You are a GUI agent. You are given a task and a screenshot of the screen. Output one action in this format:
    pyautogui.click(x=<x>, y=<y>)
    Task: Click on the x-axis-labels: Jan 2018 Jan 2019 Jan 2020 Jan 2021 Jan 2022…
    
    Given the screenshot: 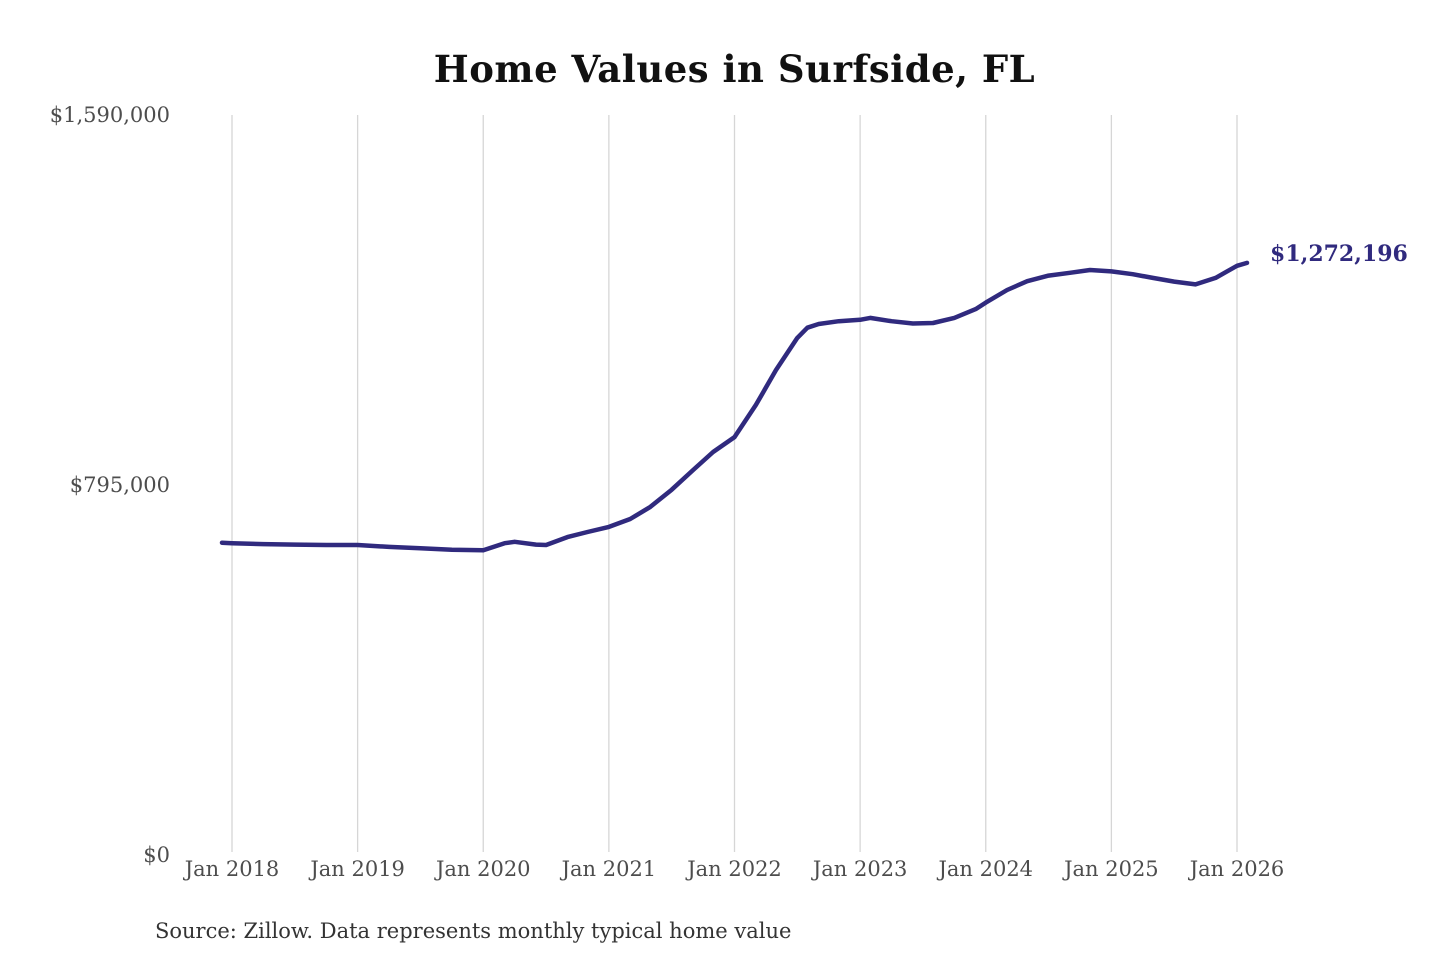 What is the action you would take?
    pyautogui.click(x=734, y=869)
    